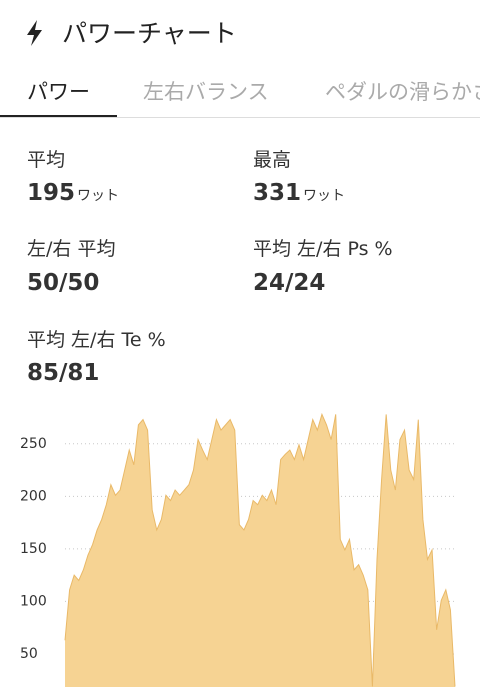 Image resolution: width=480 pixels, height=687 pixels. I want to click on tab: パワー, so click(58, 92).